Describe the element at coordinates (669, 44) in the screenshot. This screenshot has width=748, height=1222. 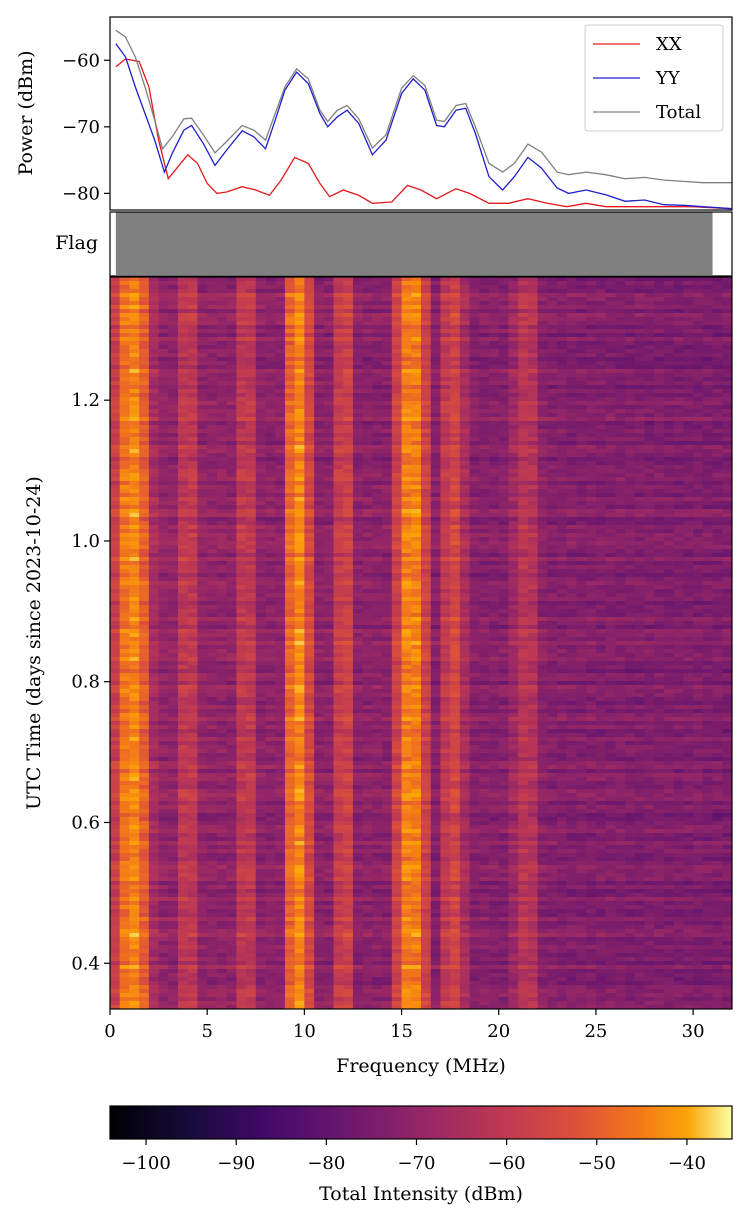
I see `legend-label-xx: XX` at that location.